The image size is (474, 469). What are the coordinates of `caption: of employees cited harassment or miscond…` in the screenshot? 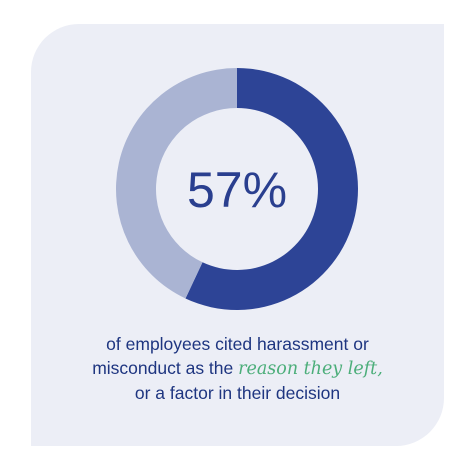 It's located at (237, 368).